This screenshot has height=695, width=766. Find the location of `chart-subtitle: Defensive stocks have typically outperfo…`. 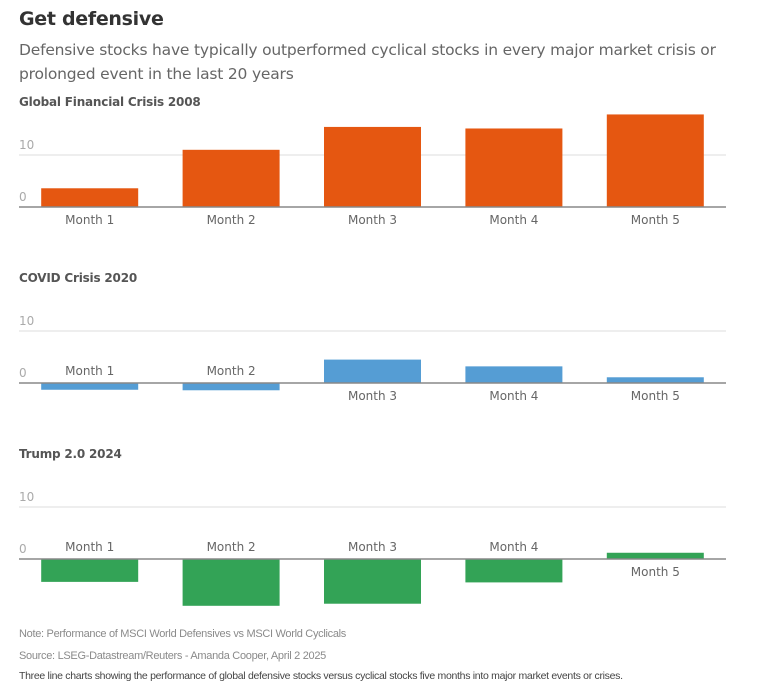

chart-subtitle: Defensive stocks have typically outperfo… is located at coordinates (367, 62).